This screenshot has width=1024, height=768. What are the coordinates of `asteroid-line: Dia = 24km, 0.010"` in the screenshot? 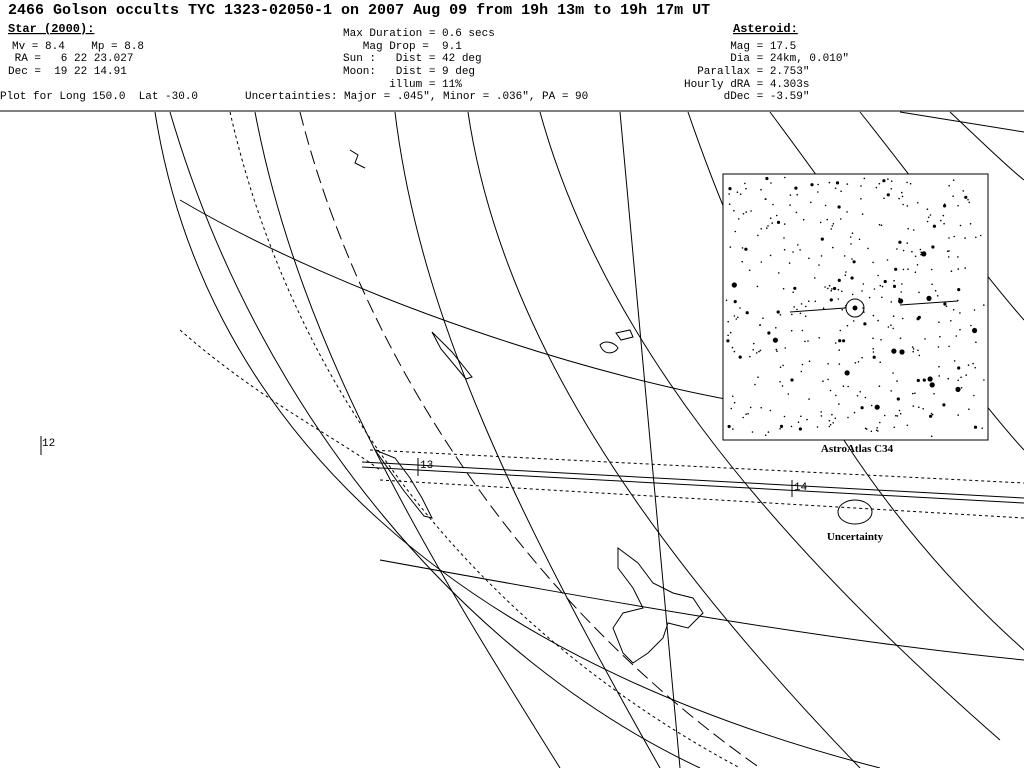 It's located at (766, 59).